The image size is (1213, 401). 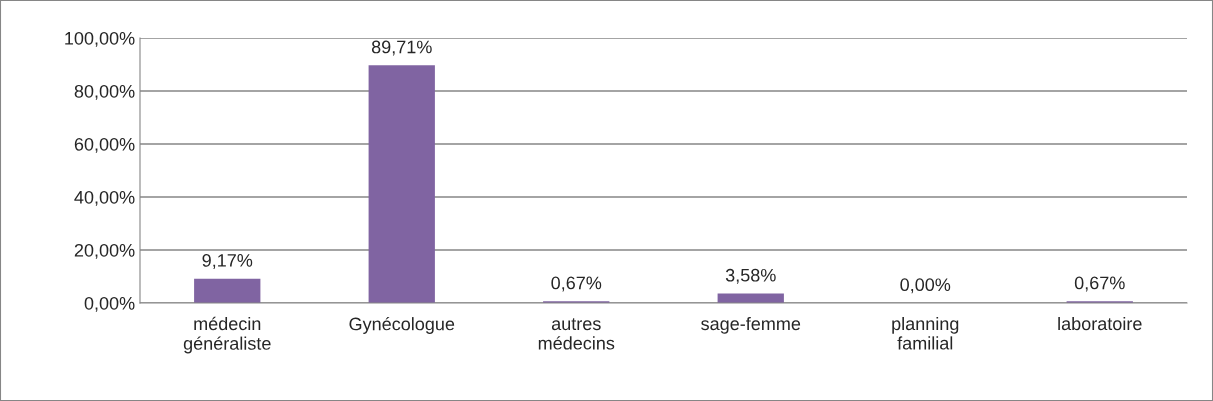 What do you see at coordinates (576, 334) in the screenshot?
I see `x-tick-label: autres médecins` at bounding box center [576, 334].